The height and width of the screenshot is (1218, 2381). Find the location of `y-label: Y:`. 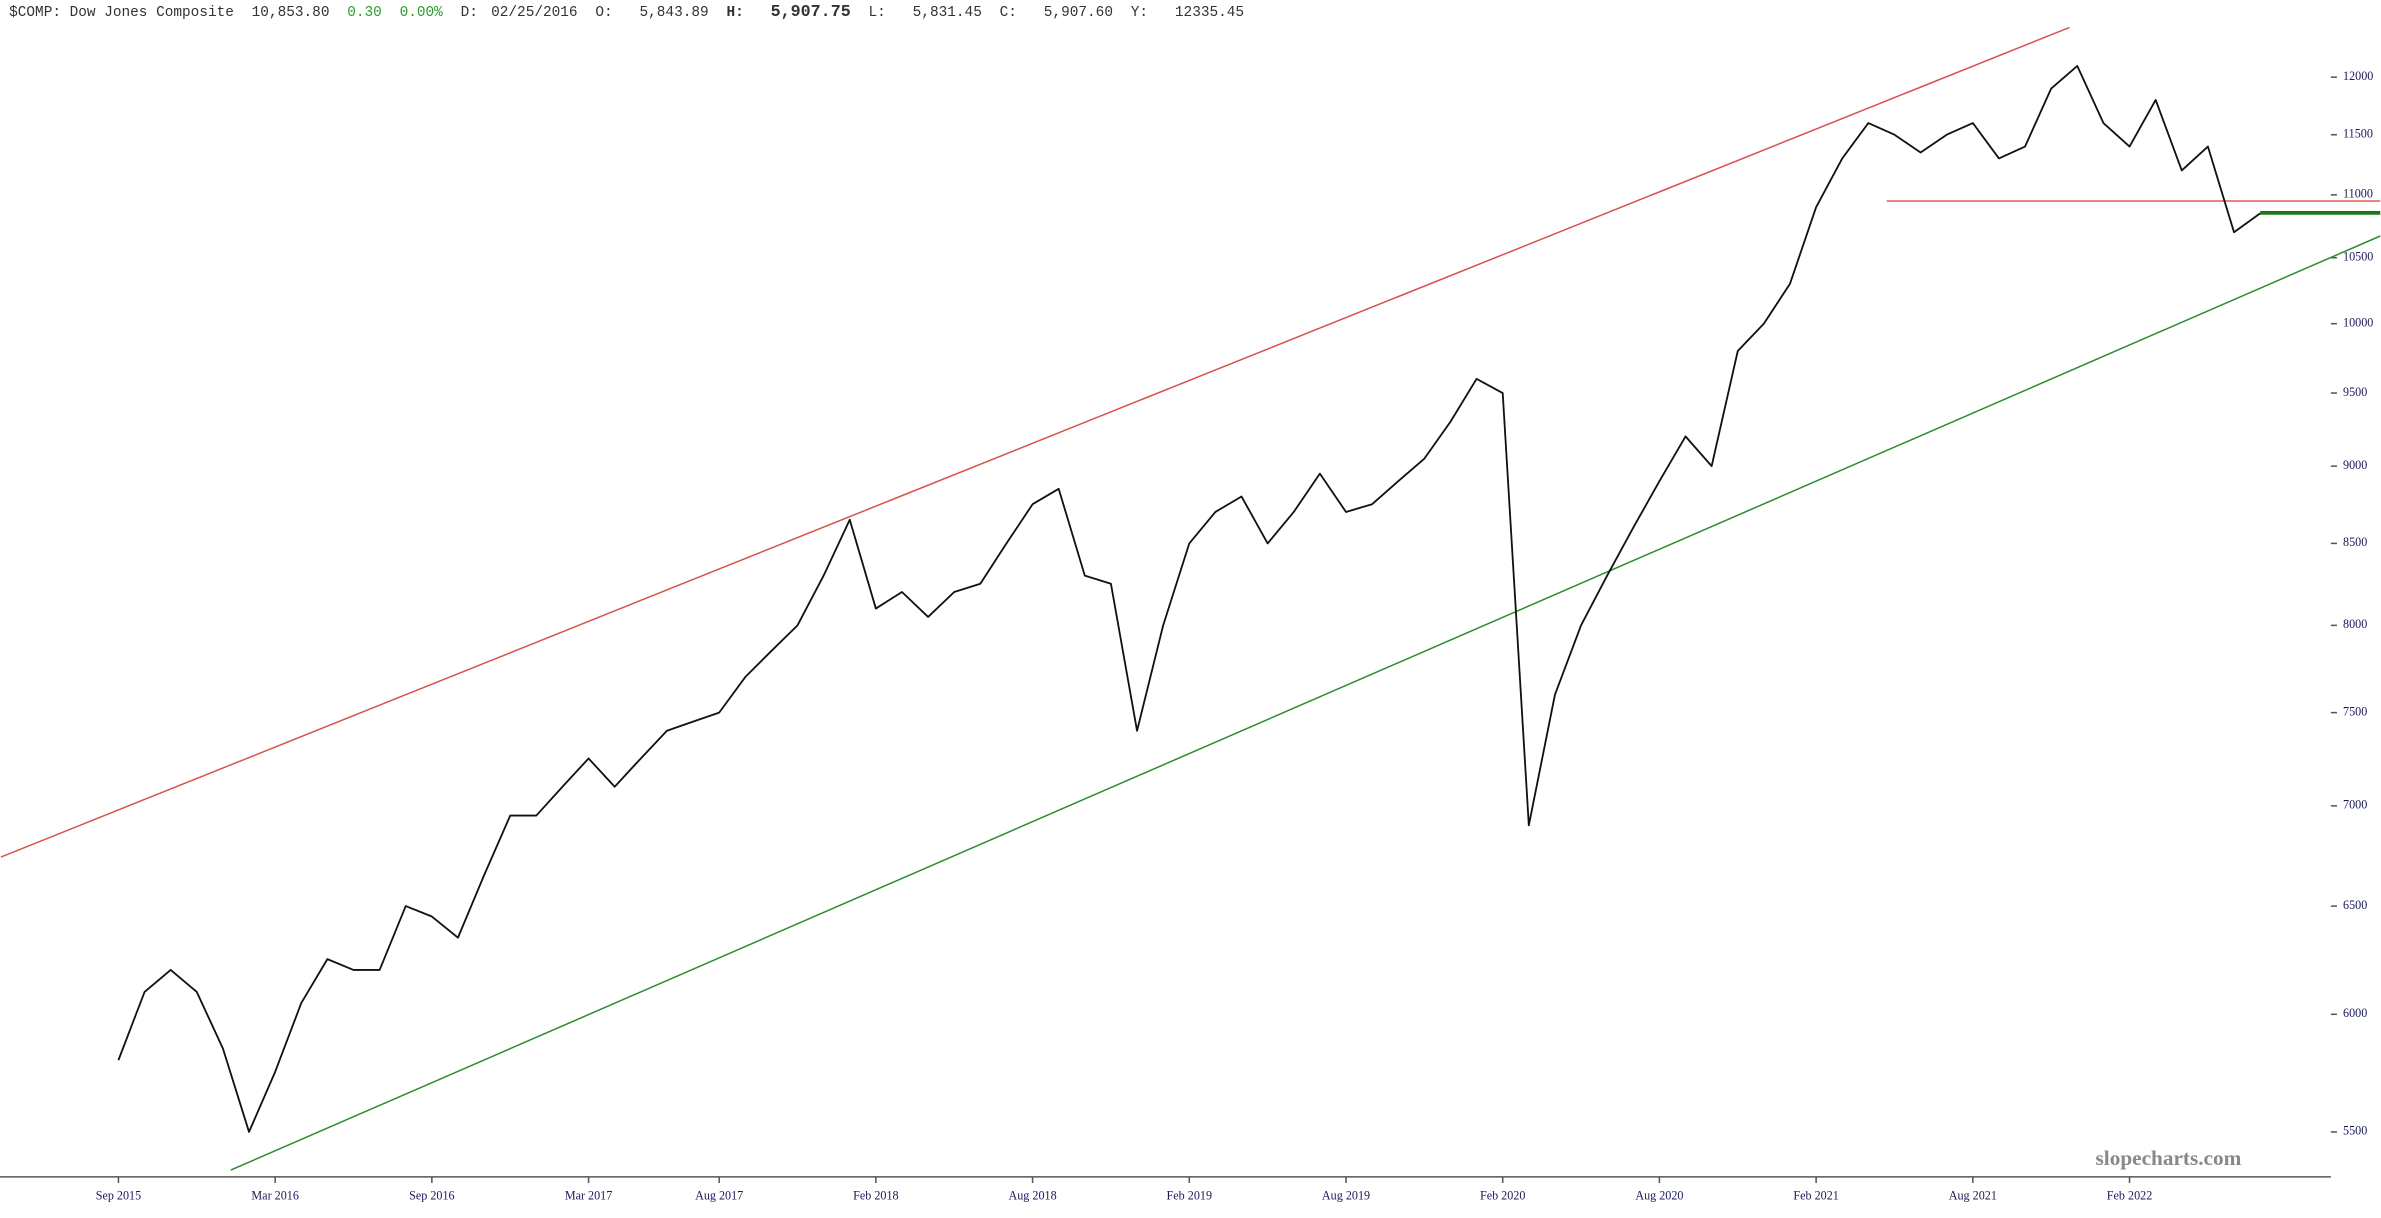

y-label: Y: is located at coordinates (1139, 13).